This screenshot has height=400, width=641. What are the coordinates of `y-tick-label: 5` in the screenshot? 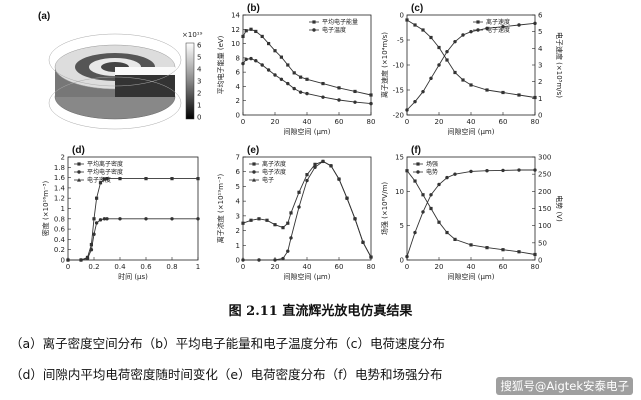 It's located at (238, 187).